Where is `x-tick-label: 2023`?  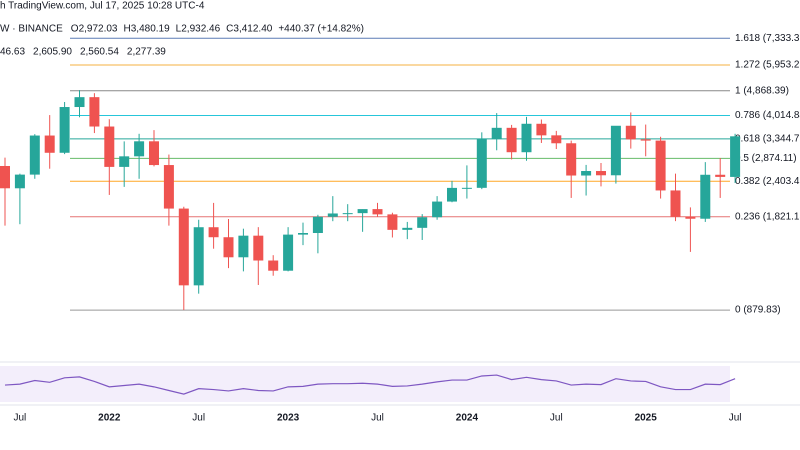
x-tick-label: 2023 is located at coordinates (288, 418).